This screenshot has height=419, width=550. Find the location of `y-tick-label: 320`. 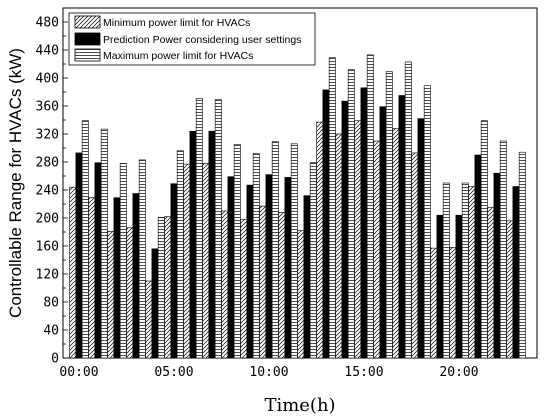

y-tick-label: 320 is located at coordinates (47, 135).